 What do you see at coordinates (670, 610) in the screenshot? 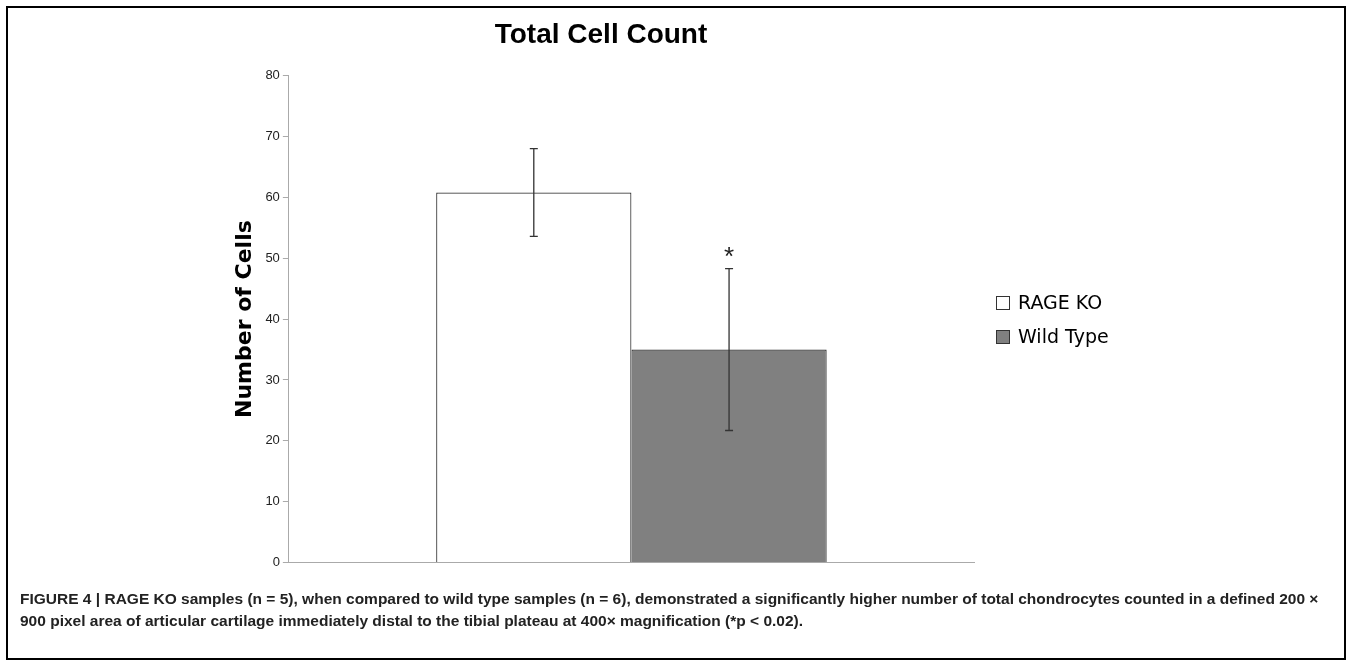
I see `caption: FIGURE 4 | RAGE KO samples (n = 5), when compared to wild type samples (n = 6), demonstrated a significantly higher number of total chondrocytes counted in a defined 200 × 900 pixel area of articular cartilage immediately distal to the tibial plateau at 400× magnification (*p < 0.02).` at bounding box center [670, 610].